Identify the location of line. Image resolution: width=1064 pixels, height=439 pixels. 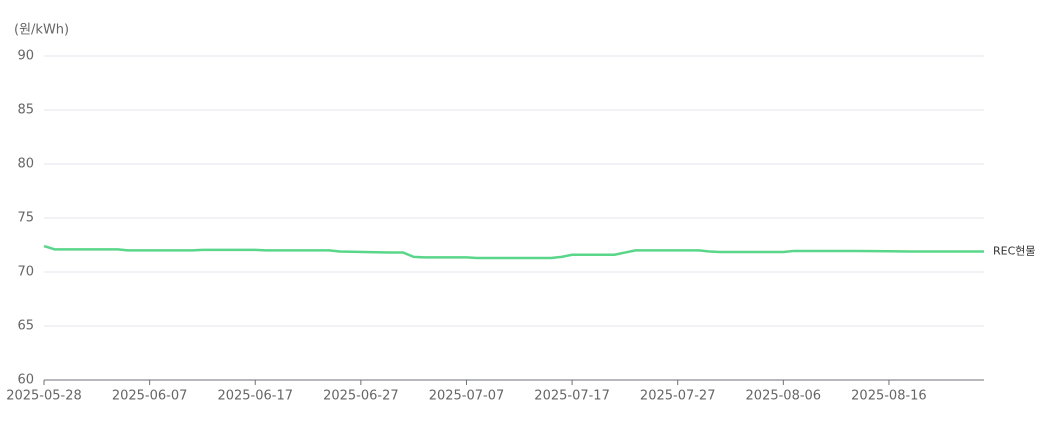
(513, 252).